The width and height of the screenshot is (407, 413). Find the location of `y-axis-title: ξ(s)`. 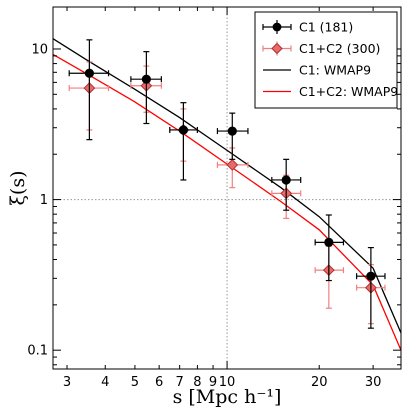

y-axis-title: ξ(s) is located at coordinates (18, 187).